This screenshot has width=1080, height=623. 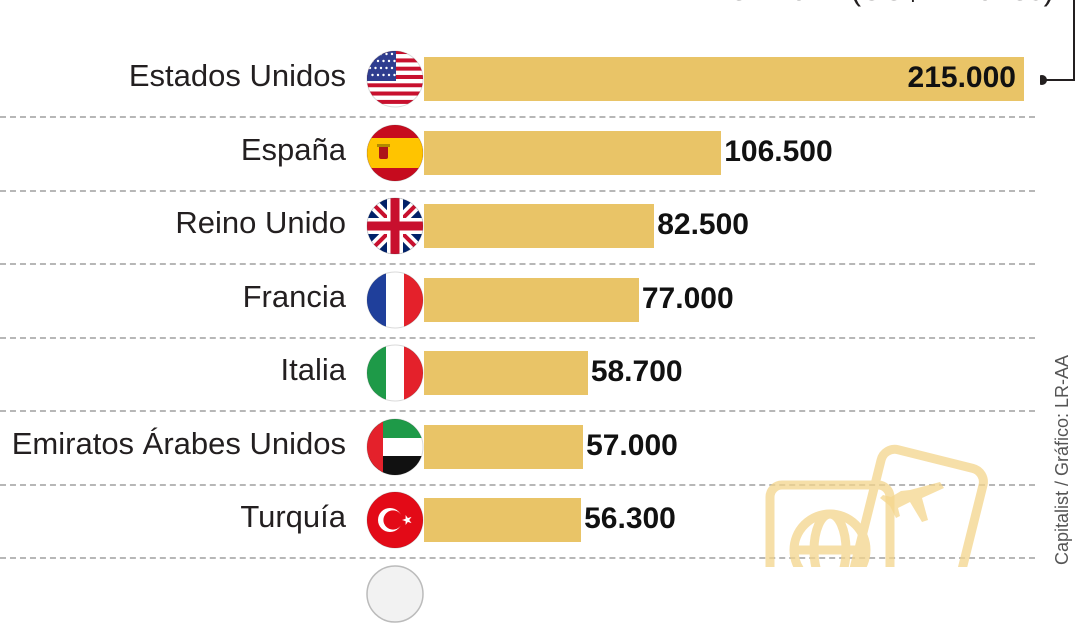 I want to click on category-label: Italia, so click(x=313, y=369).